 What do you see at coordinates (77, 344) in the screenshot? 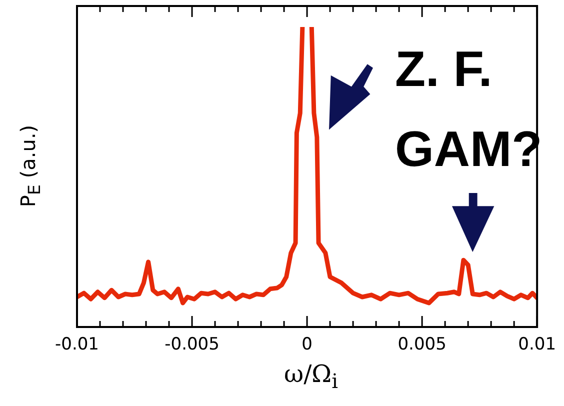
I see `x-tick-label: -0.01` at bounding box center [77, 344].